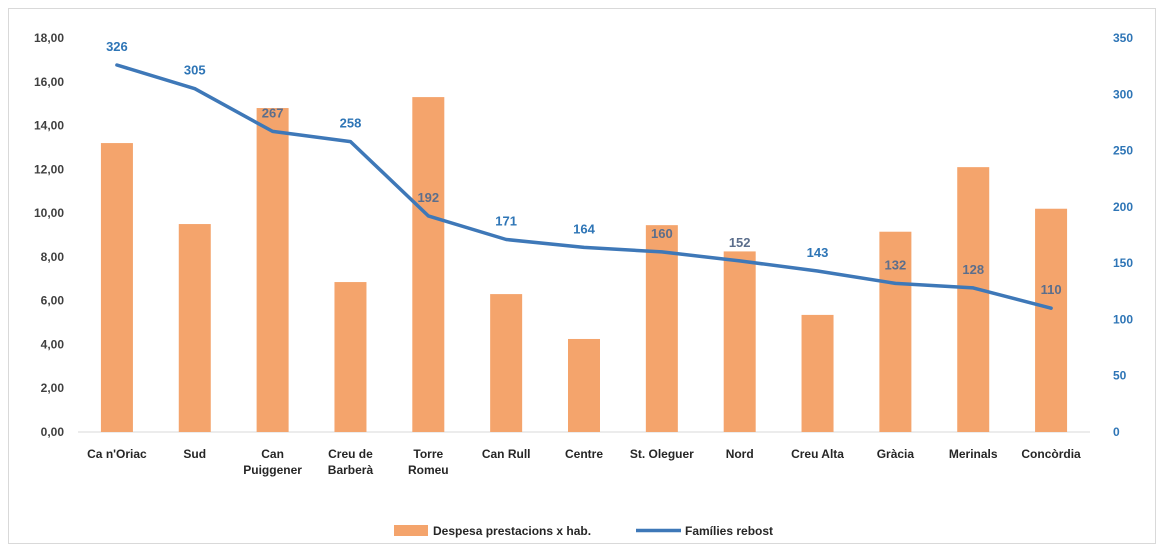 This screenshot has height=550, width=1163. I want to click on x-category-label: Centre, so click(584, 454).